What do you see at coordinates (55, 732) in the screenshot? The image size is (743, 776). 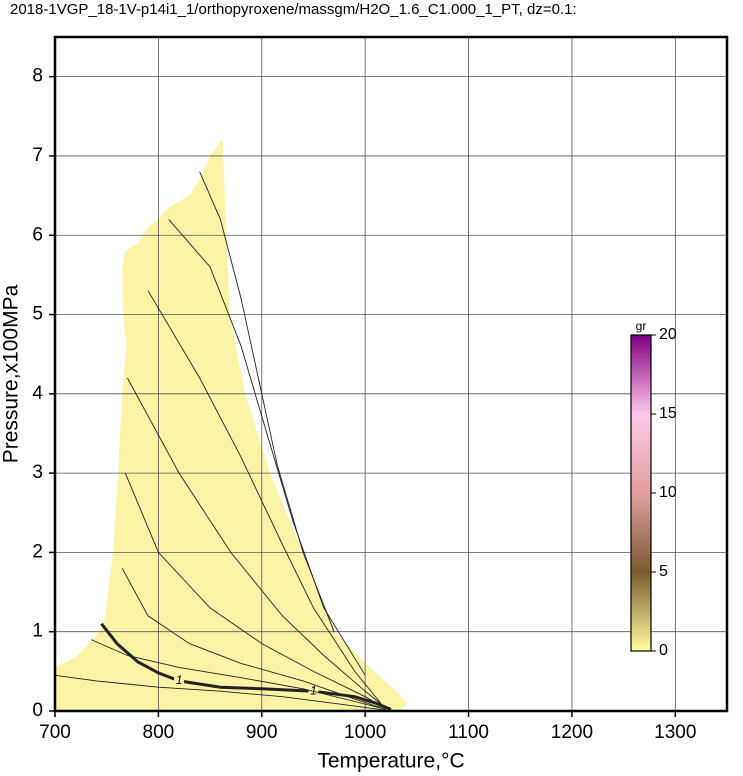 I see `x-tick-label: 700` at bounding box center [55, 732].